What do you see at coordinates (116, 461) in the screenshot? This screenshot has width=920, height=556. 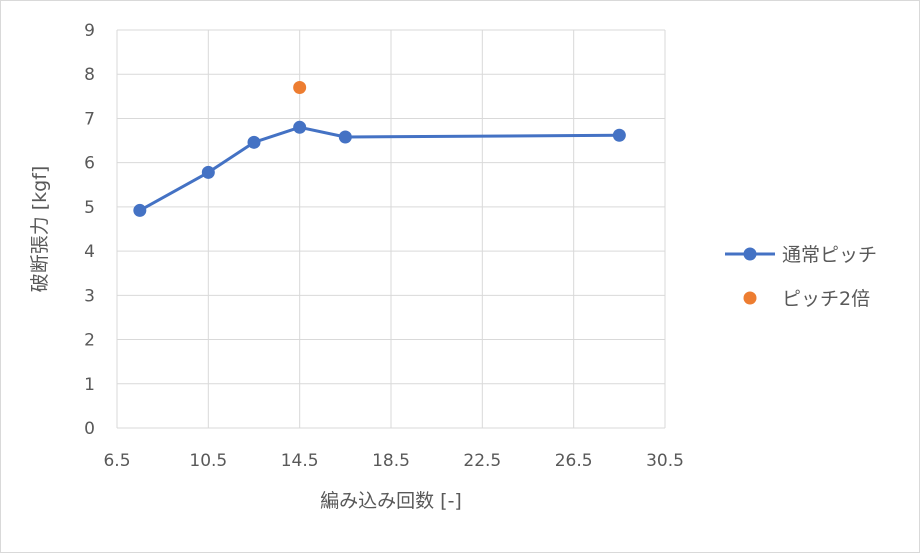 I see `x-tick-label: 6.5` at bounding box center [116, 461].